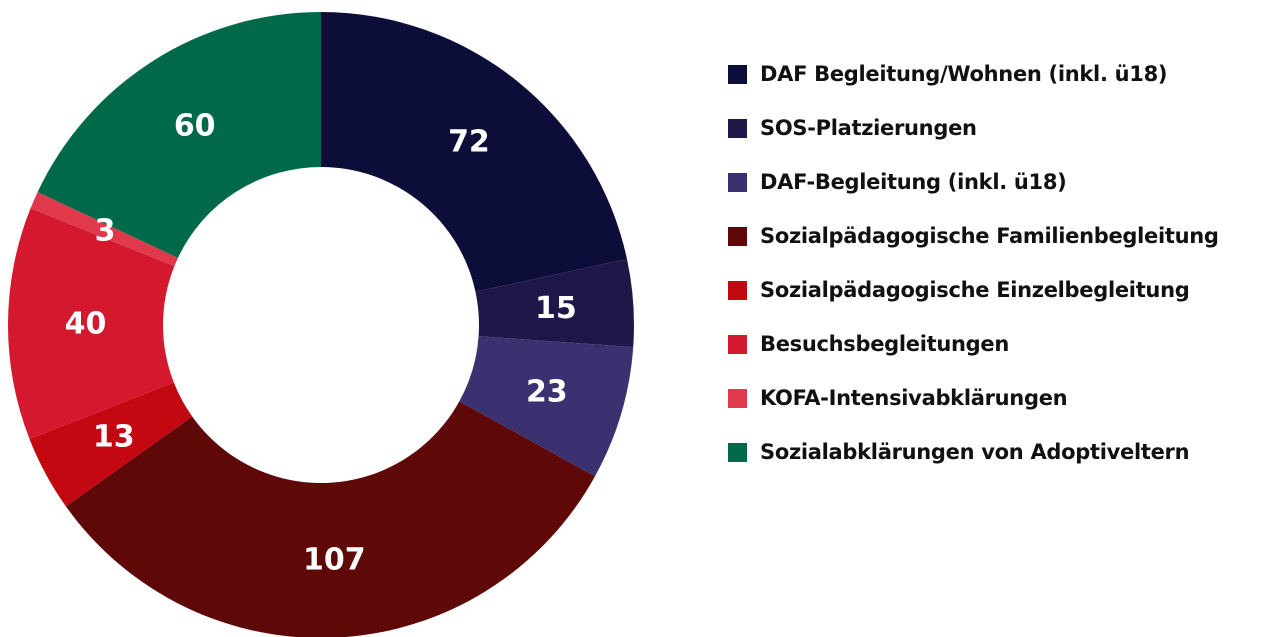 The image size is (1280, 637). Describe the element at coordinates (885, 344) in the screenshot. I see `legend-label: Besuchsbegleitungen` at that location.